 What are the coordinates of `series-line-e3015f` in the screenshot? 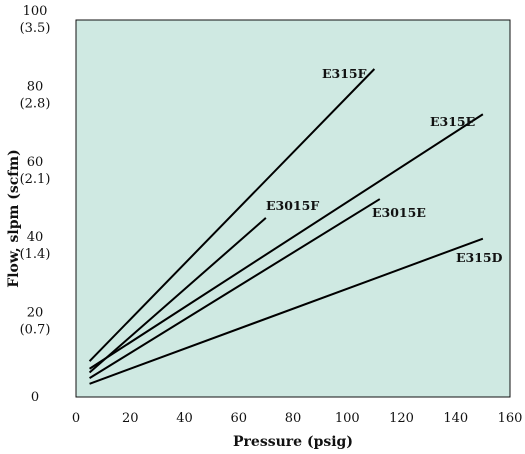 It's located at (177, 295).